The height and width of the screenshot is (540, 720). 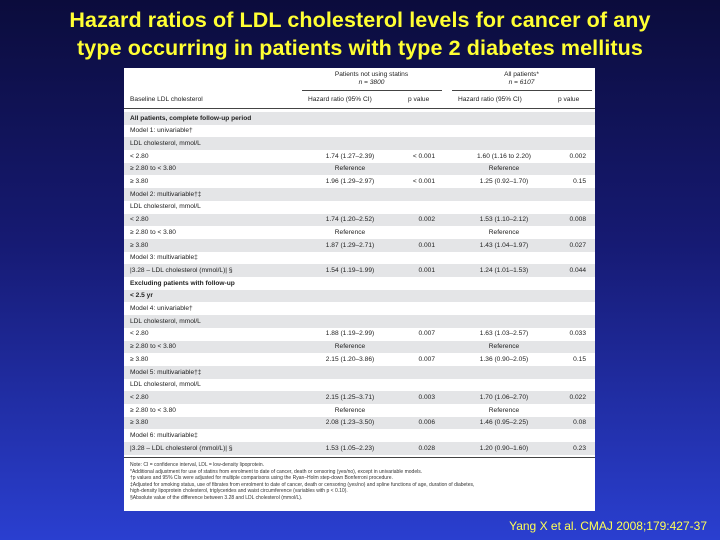 I want to click on hazard-ratio-all: 1.43 (1.04–1.97), so click(x=504, y=245).